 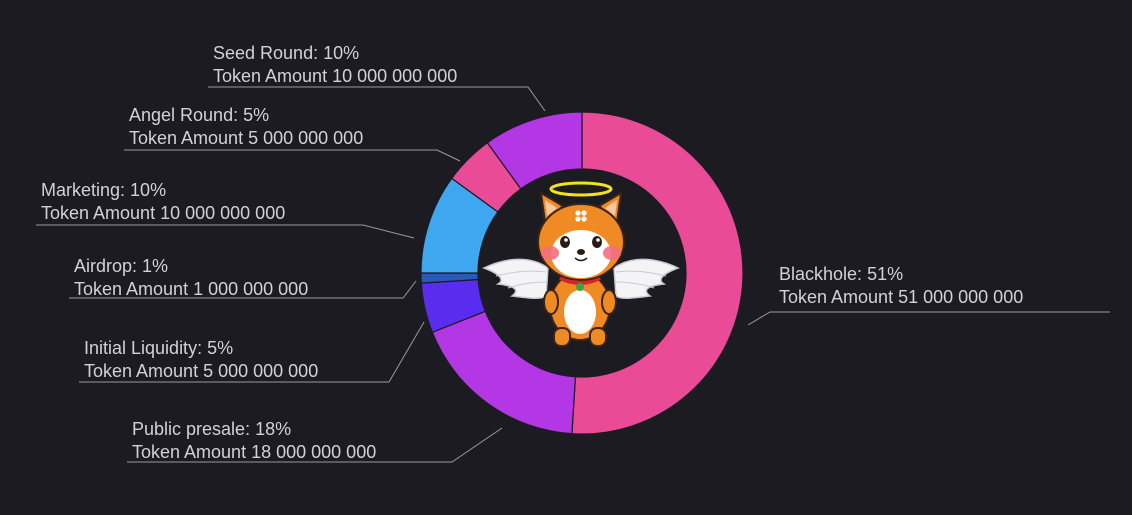 What do you see at coordinates (377, 99) in the screenshot?
I see `callout-line-seed-round` at bounding box center [377, 99].